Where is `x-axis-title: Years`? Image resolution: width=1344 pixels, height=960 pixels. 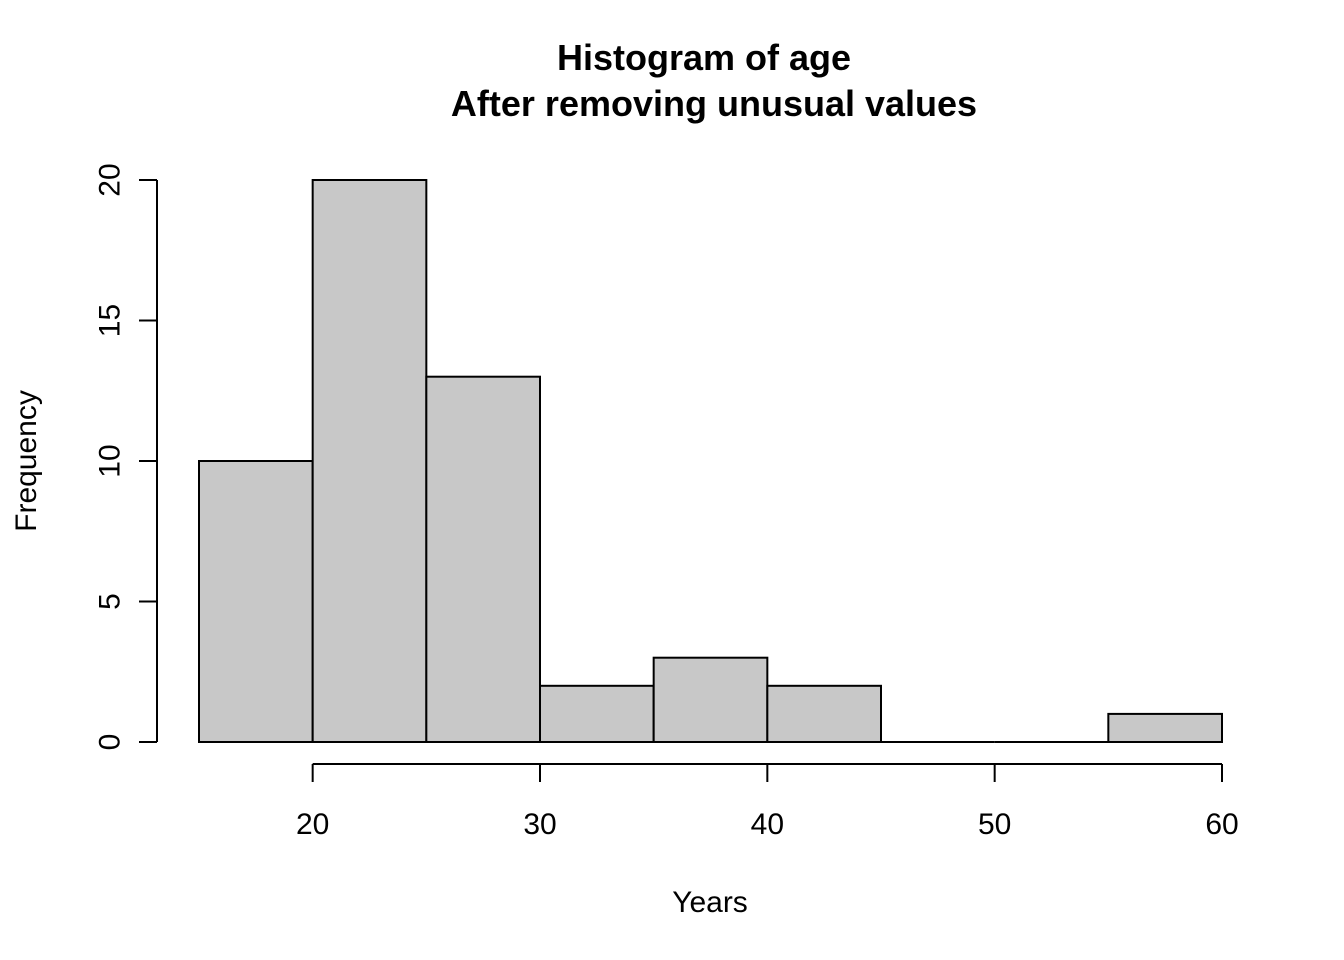 x-axis-title: Years is located at coordinates (710, 902).